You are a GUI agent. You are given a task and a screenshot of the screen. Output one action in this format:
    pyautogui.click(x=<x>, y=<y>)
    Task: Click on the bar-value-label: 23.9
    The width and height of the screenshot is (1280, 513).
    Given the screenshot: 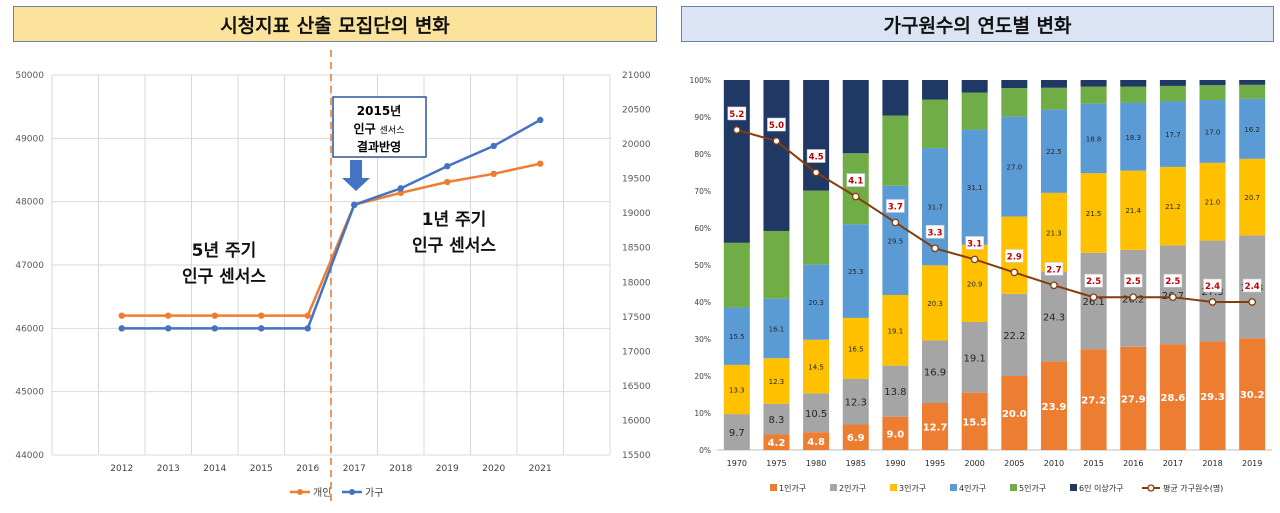 What is the action you would take?
    pyautogui.click(x=1054, y=407)
    